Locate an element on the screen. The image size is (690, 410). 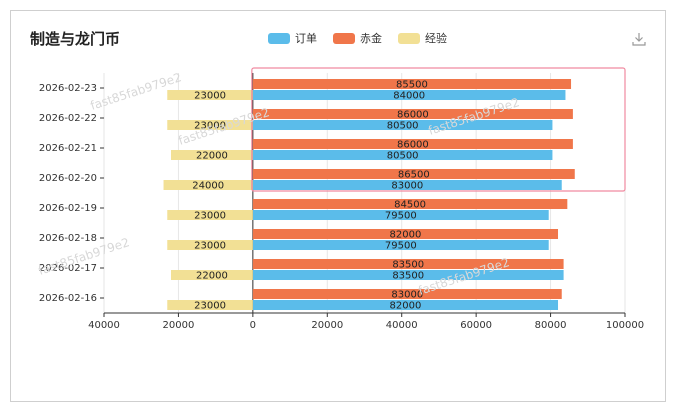
legend-label-order: 订单 is located at coordinates (306, 38).